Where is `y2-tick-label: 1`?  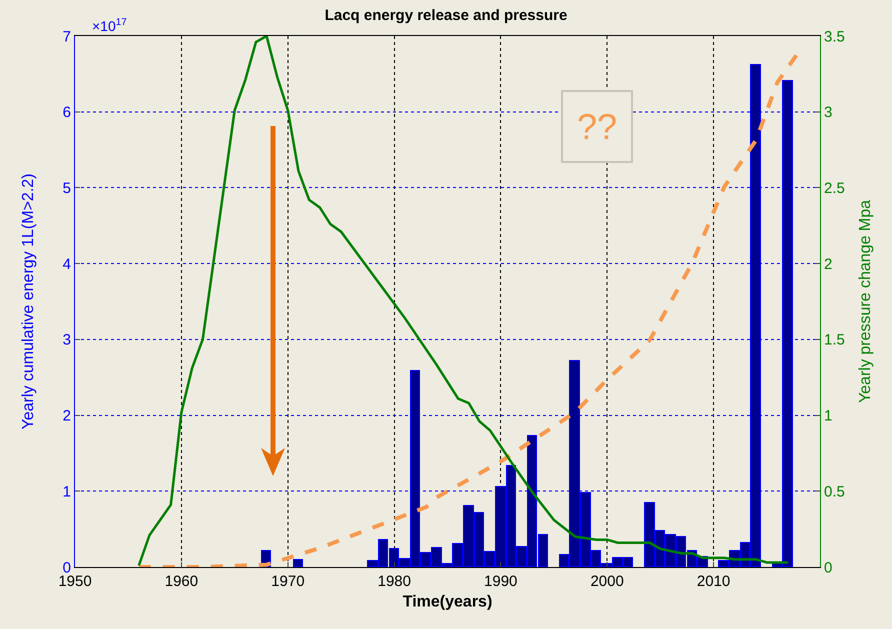
y2-tick-label: 1 is located at coordinates (828, 416).